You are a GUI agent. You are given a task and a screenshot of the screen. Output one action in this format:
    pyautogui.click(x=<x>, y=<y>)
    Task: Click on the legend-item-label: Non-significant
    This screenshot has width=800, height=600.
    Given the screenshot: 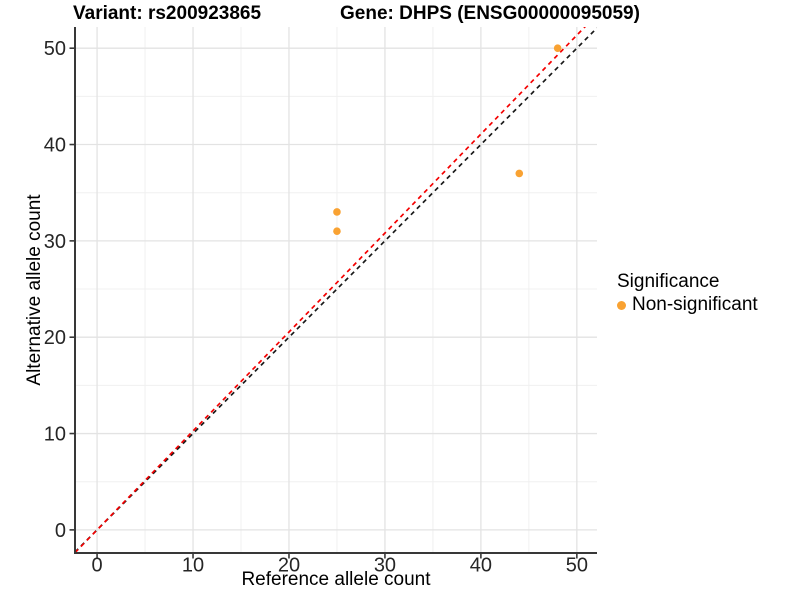 What is the action you would take?
    pyautogui.click(x=695, y=304)
    